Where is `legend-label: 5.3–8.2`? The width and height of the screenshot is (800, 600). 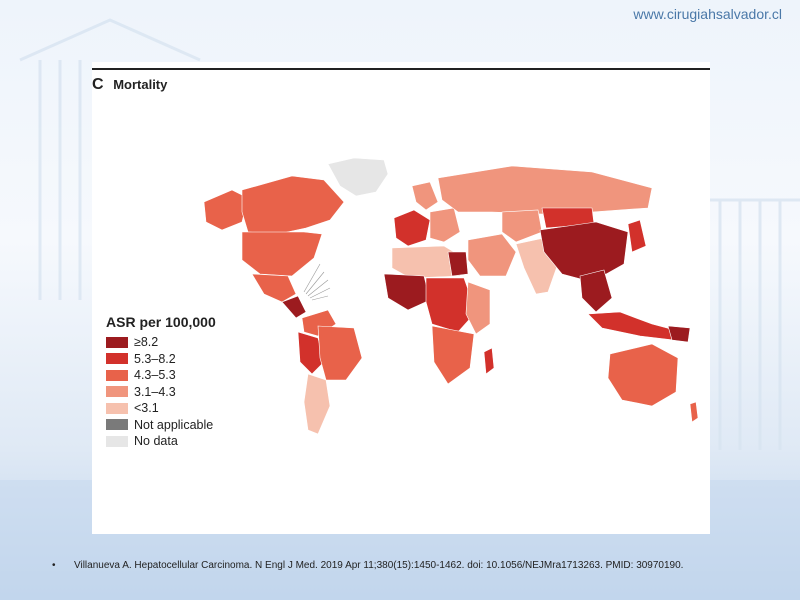 legend-label: 5.3–8.2 is located at coordinates (155, 358).